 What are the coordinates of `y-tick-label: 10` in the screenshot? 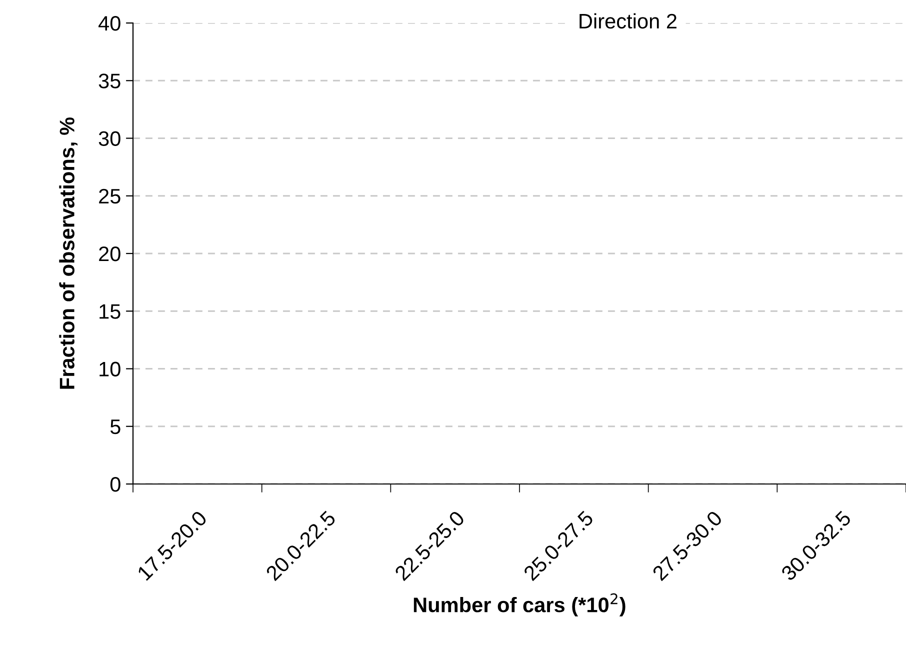 It's located at (110, 369).